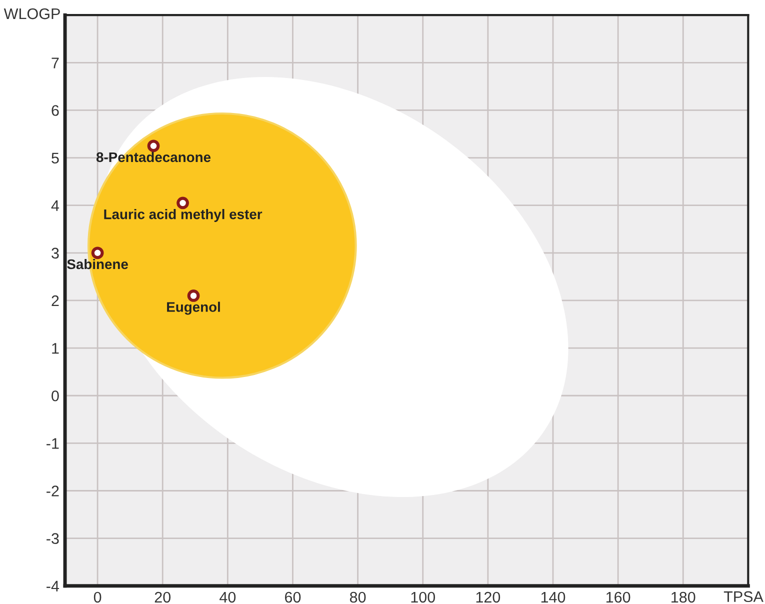  Describe the element at coordinates (55, 110) in the screenshot. I see `y-tick-label: 6` at that location.